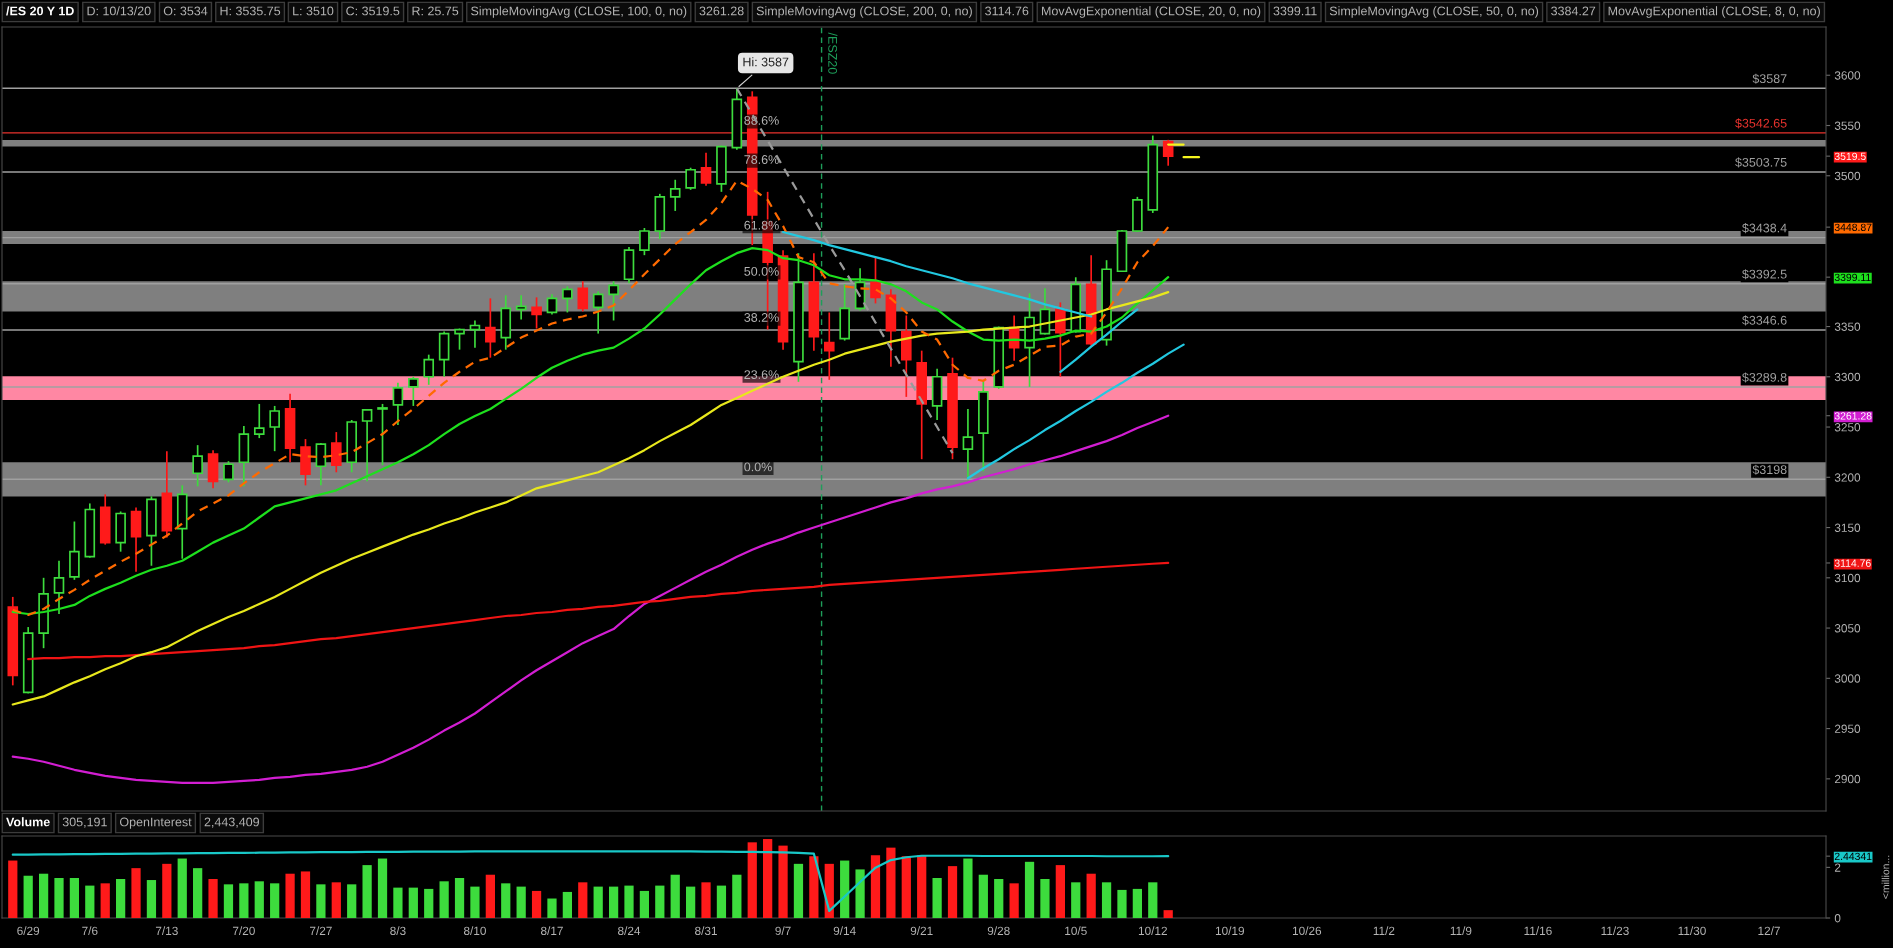 Image resolution: width=1893 pixels, height=948 pixels. Describe the element at coordinates (1615, 930) in the screenshot. I see `x-tick-label: 11/23` at that location.